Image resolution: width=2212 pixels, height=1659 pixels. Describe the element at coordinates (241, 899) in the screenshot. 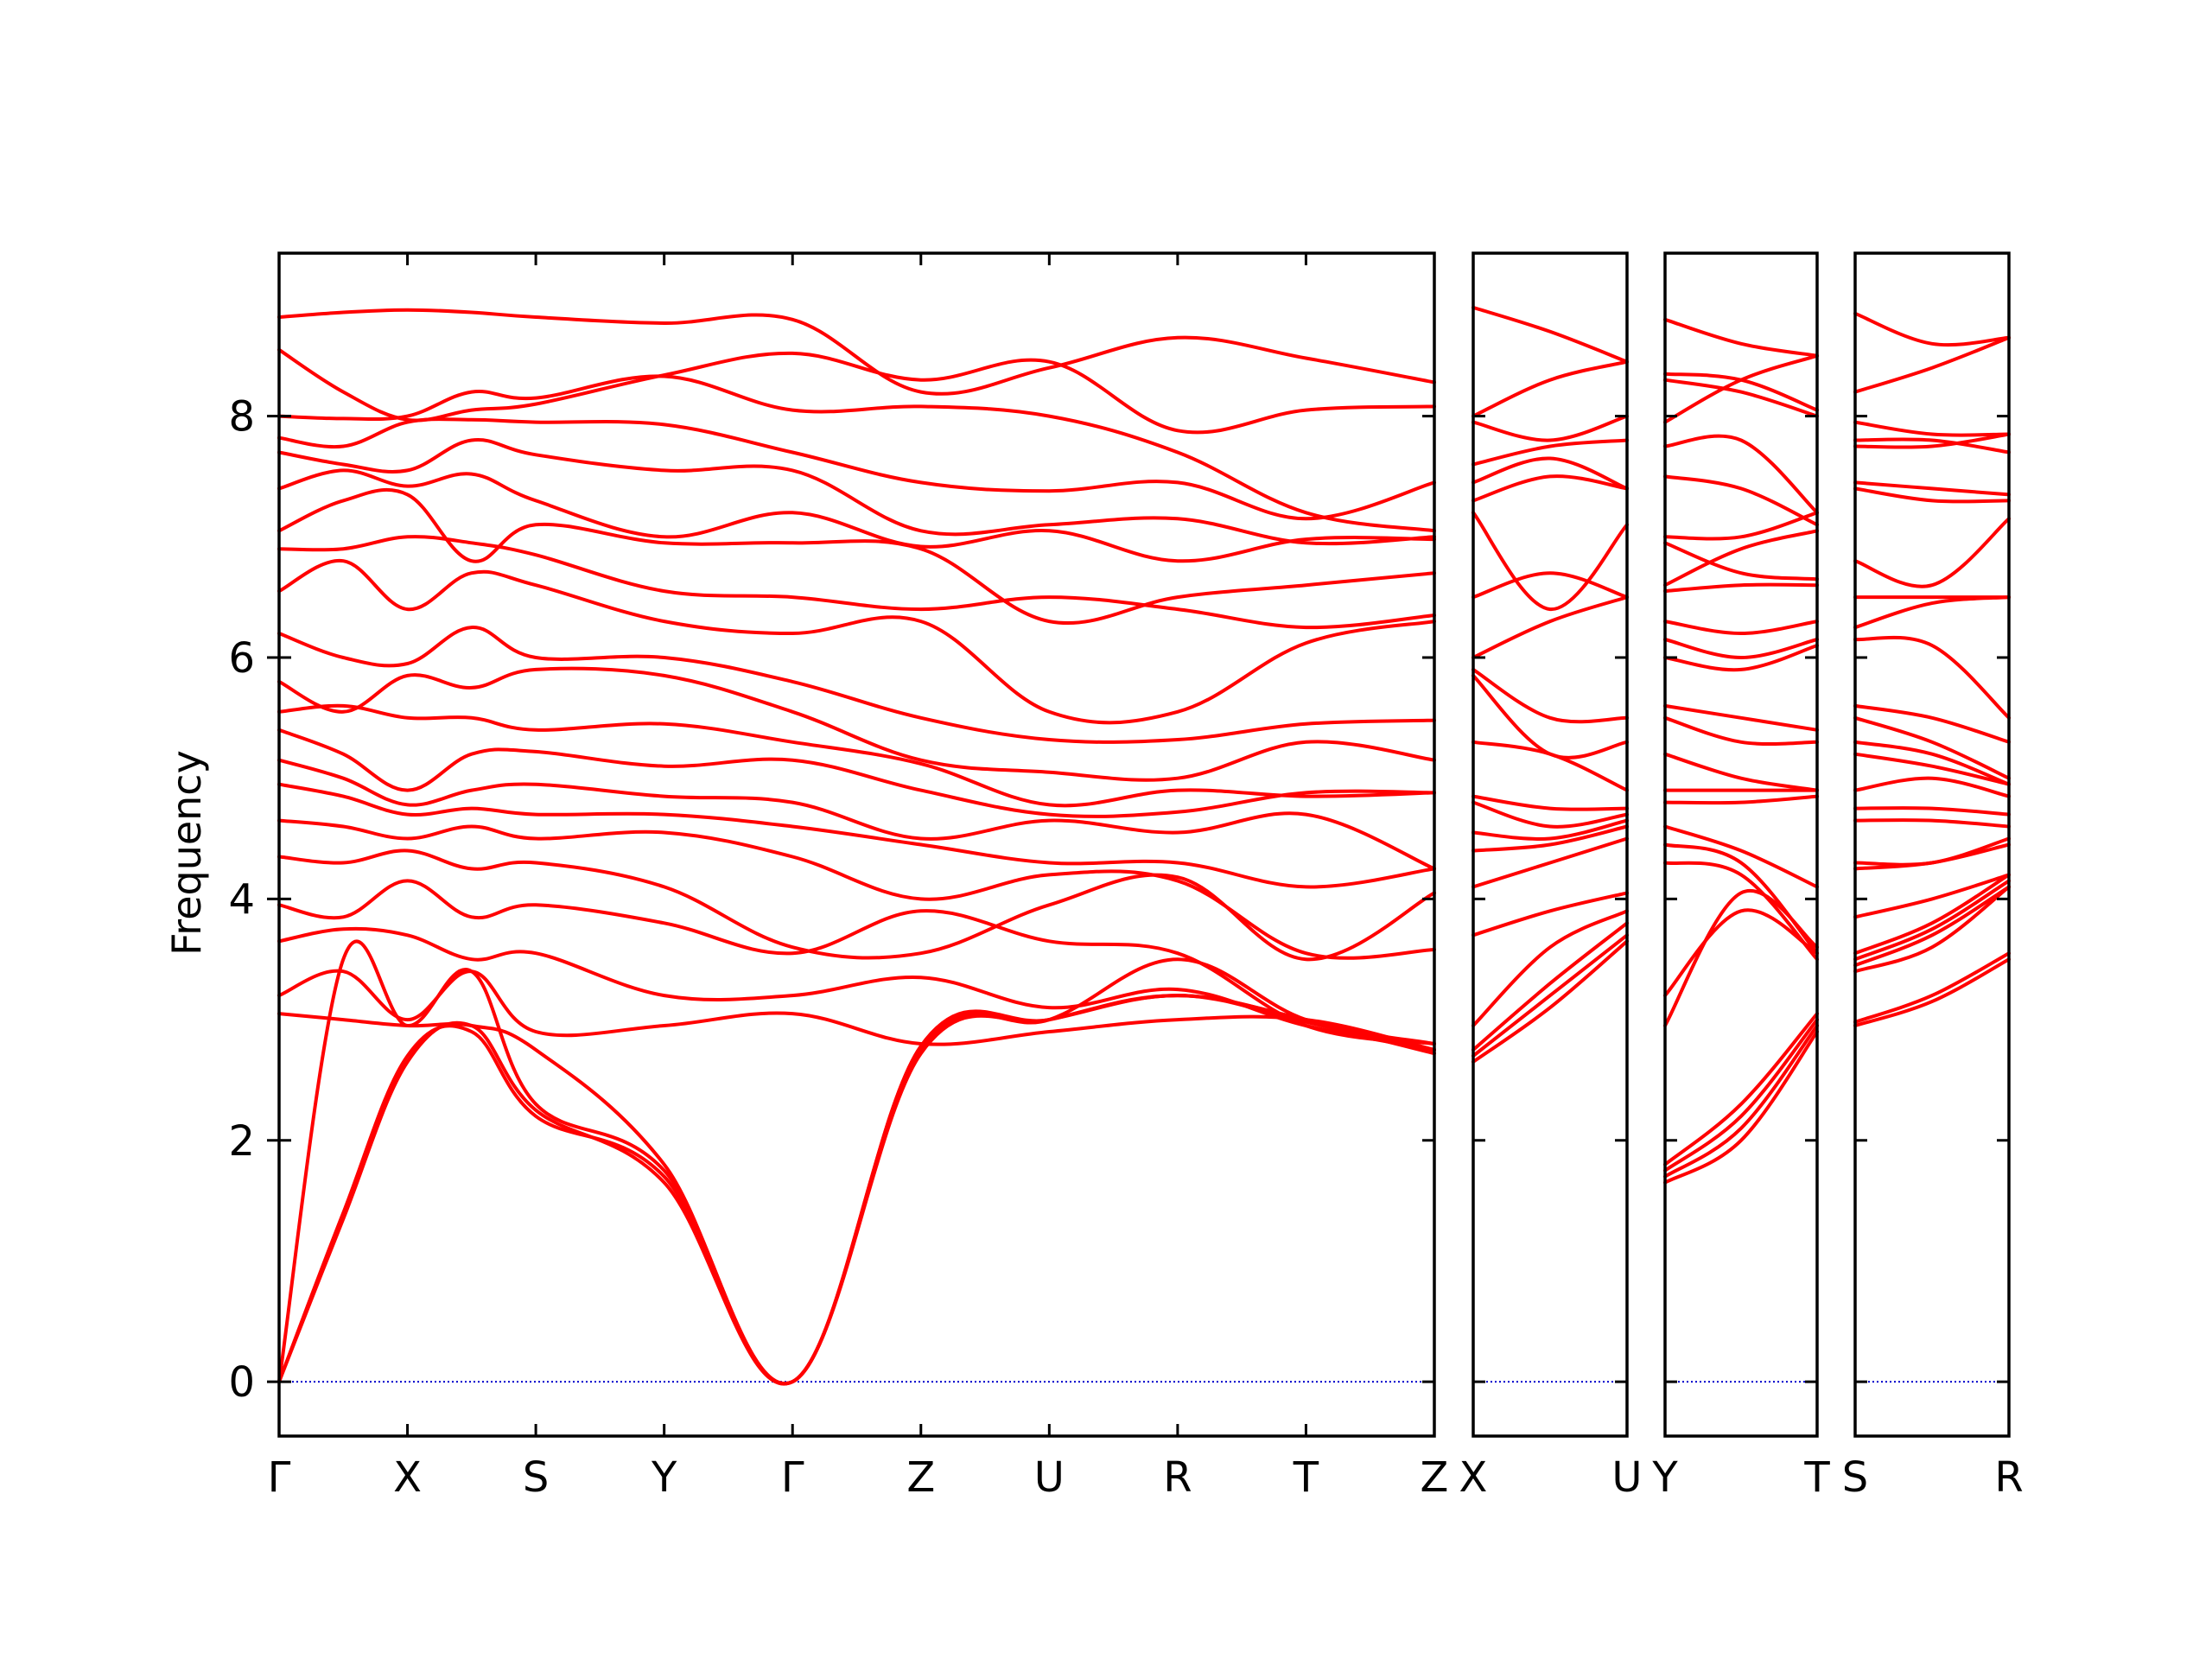

I see `y-tick-label: 4` at that location.